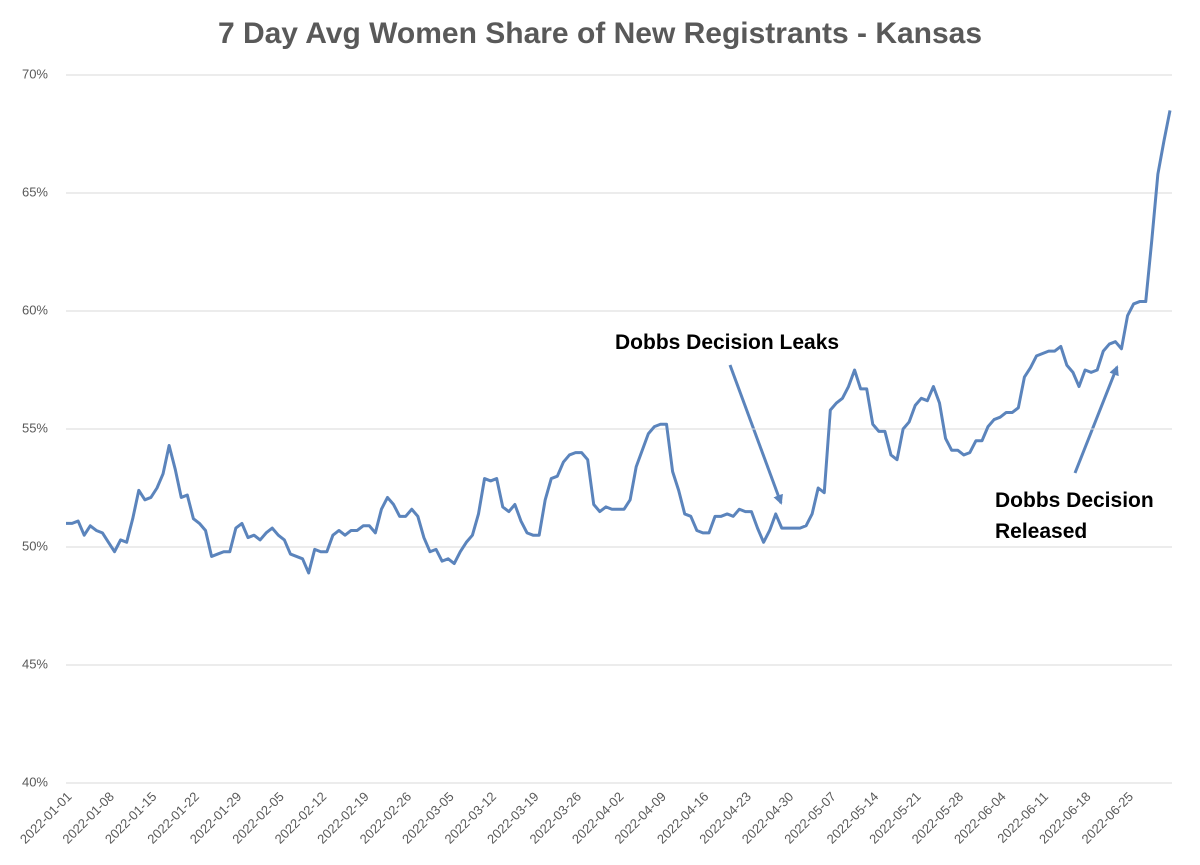 The image size is (1200, 865). I want to click on y-tick-label: 60%, so click(35, 309).